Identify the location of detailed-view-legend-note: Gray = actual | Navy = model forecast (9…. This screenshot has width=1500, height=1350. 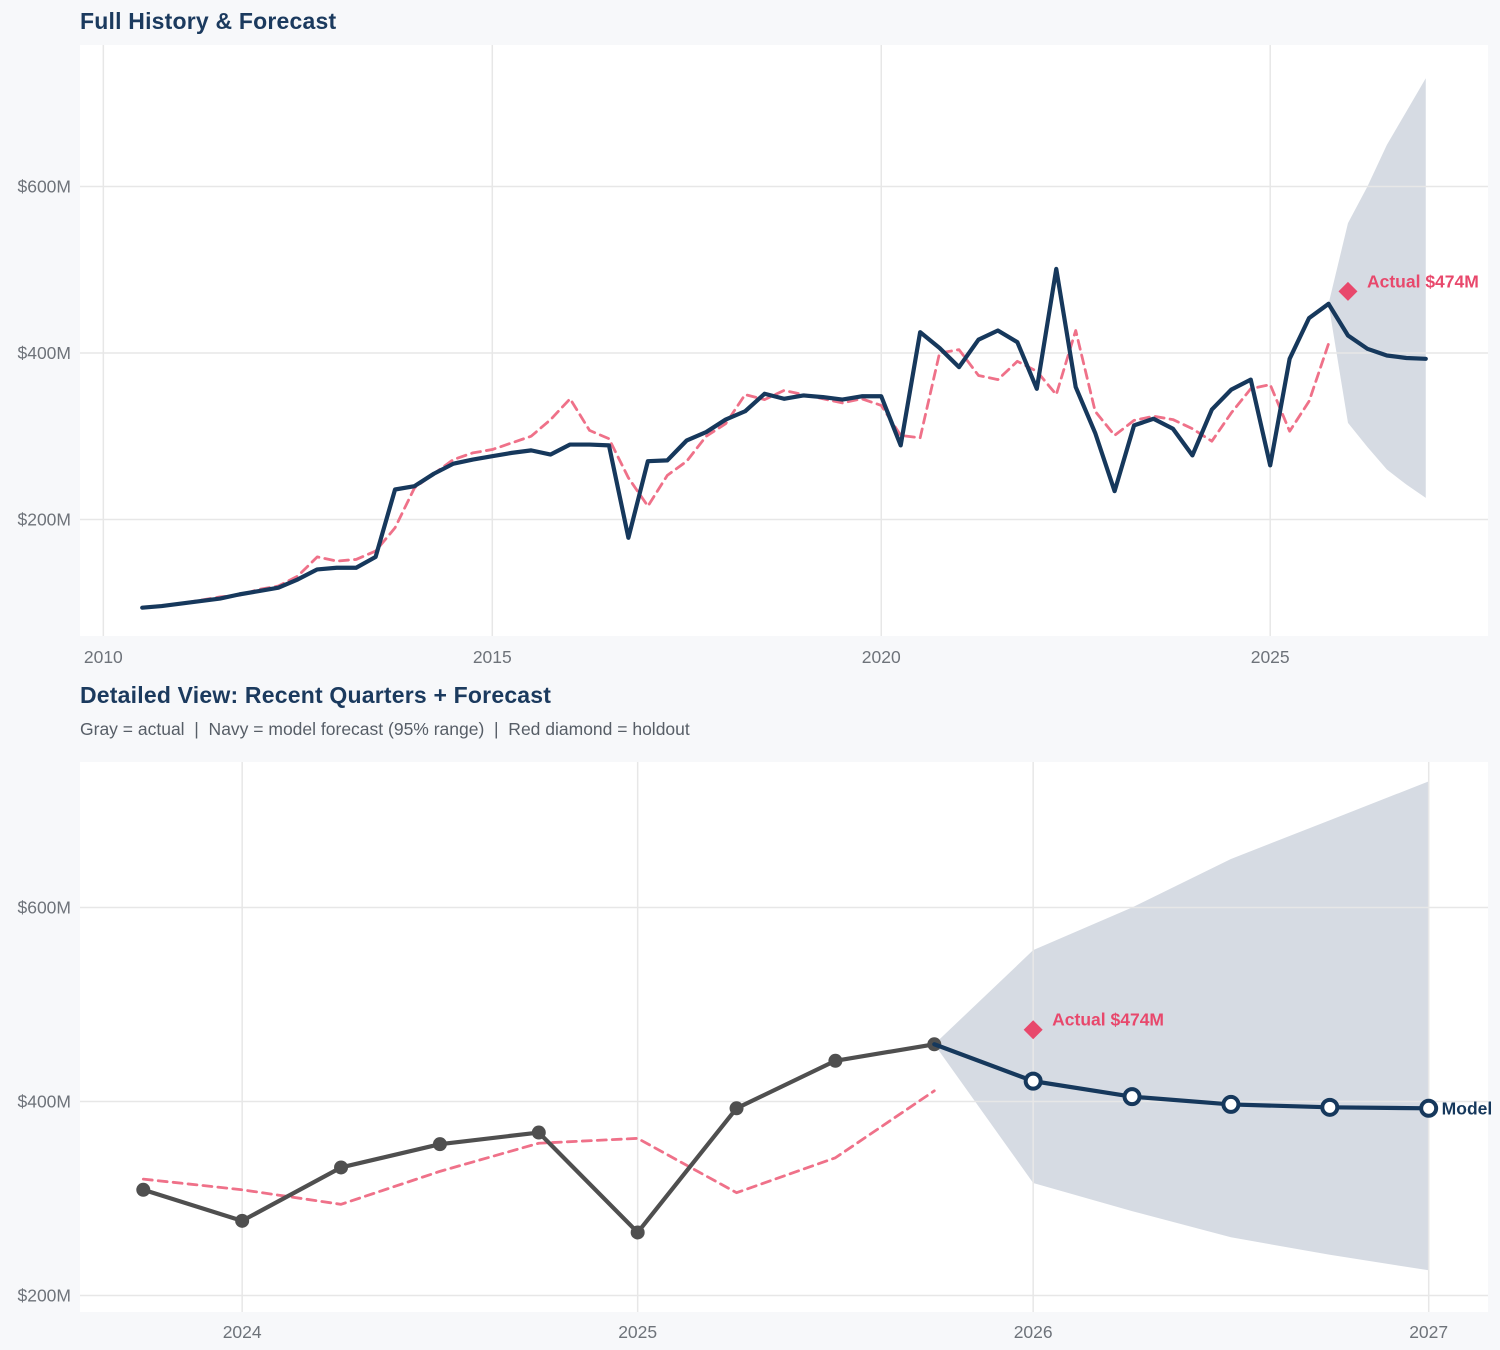
(385, 729).